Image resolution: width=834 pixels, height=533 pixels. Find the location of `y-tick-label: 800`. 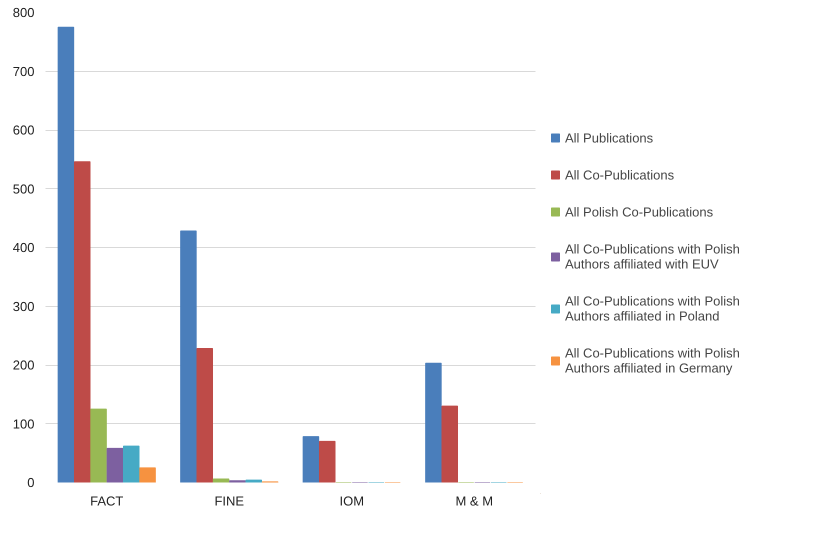

y-tick-label: 800 is located at coordinates (23, 12).